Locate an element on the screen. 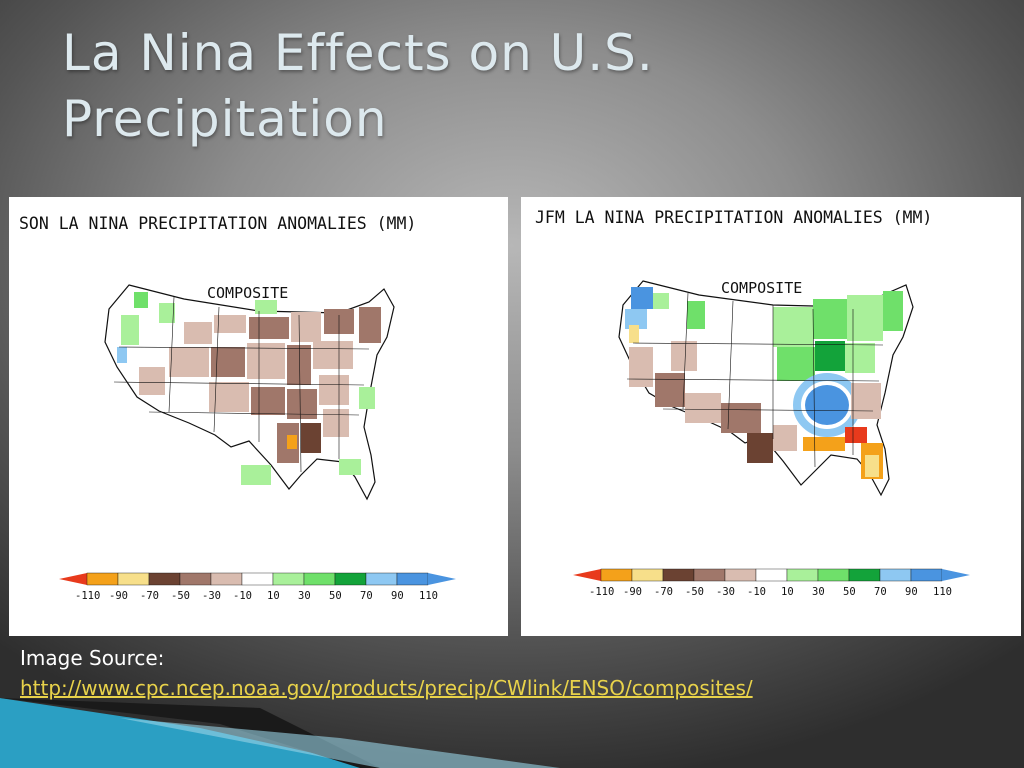 This screenshot has height=768, width=1024. son-tick-10: 70 is located at coordinates (366, 596).